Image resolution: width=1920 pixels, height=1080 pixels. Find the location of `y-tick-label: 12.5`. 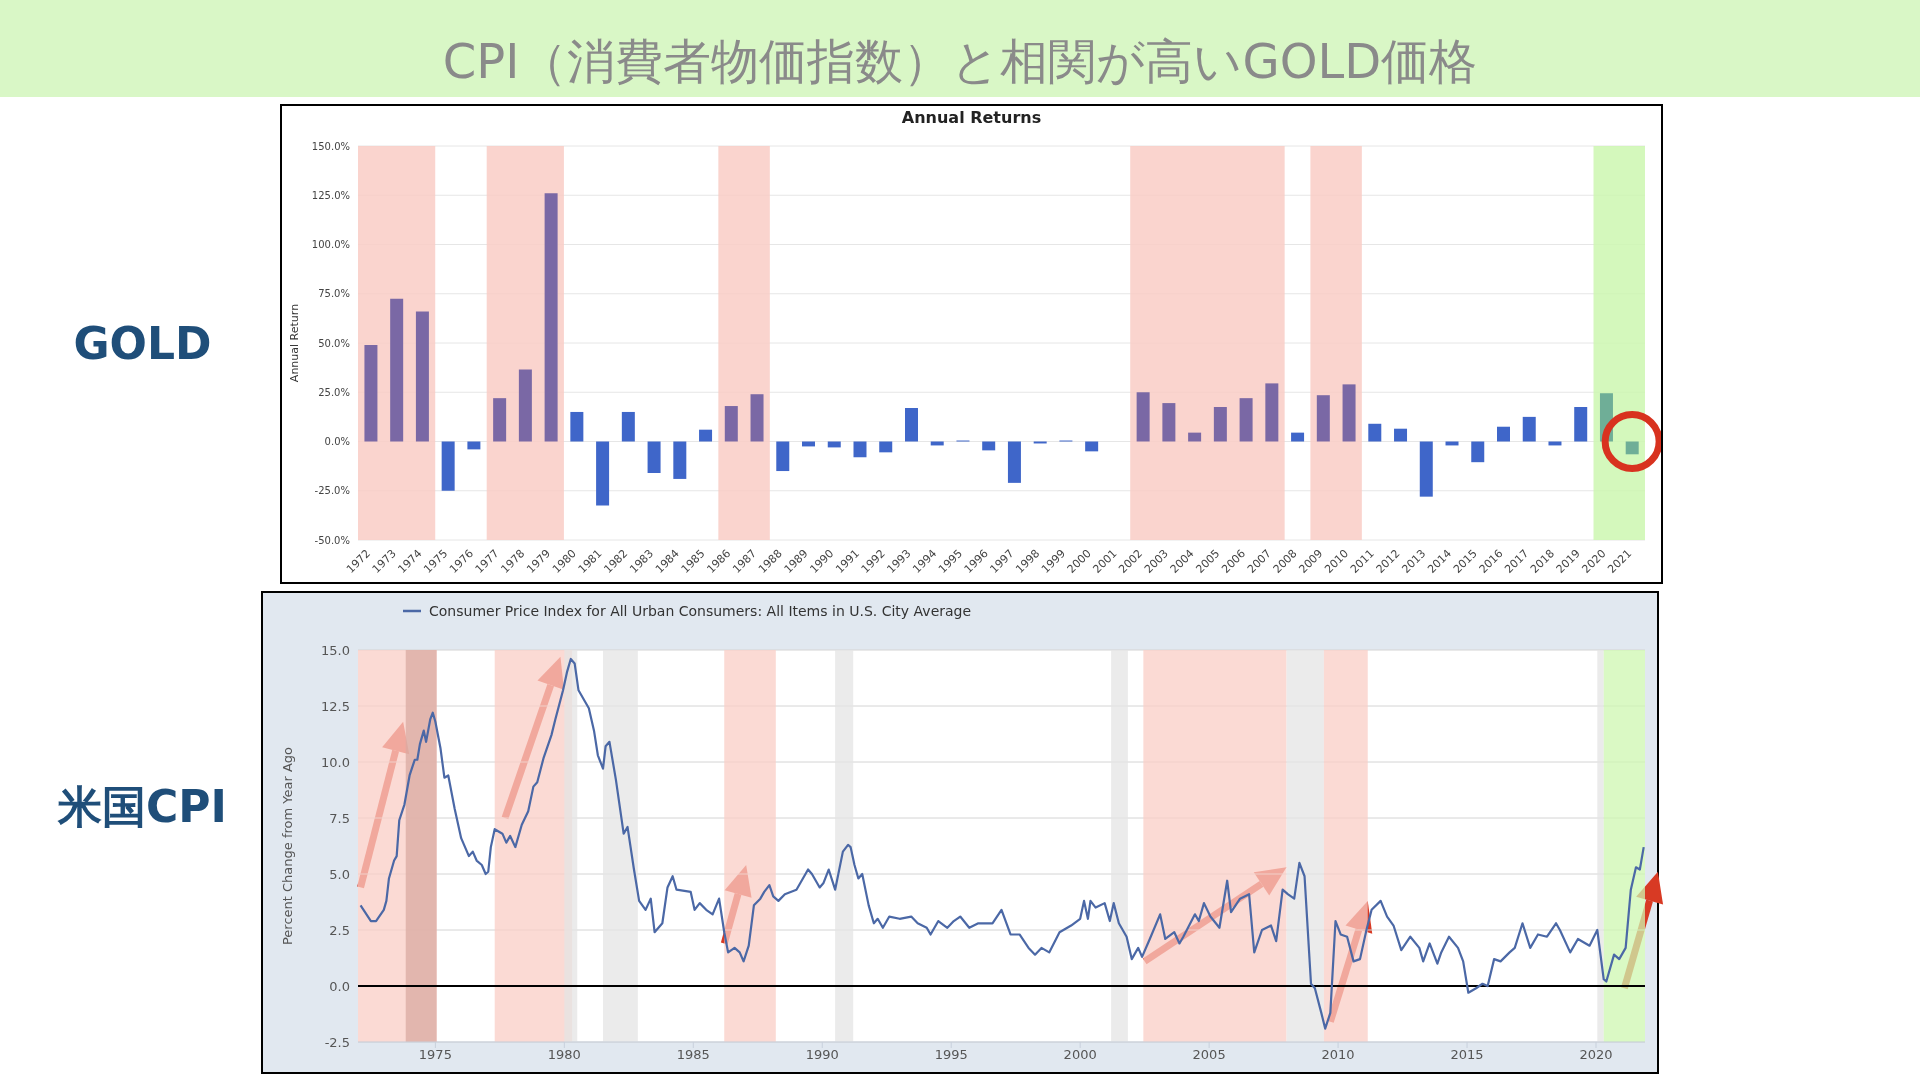

y-tick-label: 12.5 is located at coordinates (335, 706).